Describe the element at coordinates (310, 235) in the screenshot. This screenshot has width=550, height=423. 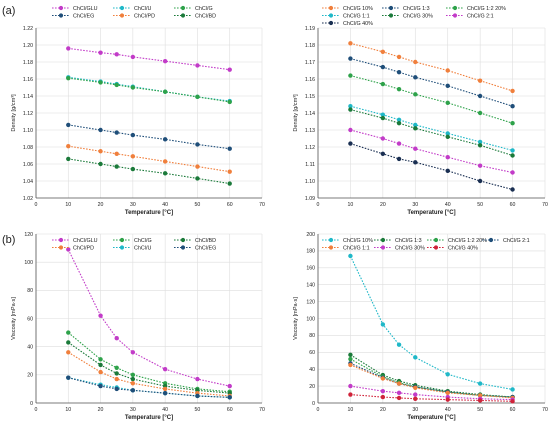
I see `y-tick-label: 200` at that location.